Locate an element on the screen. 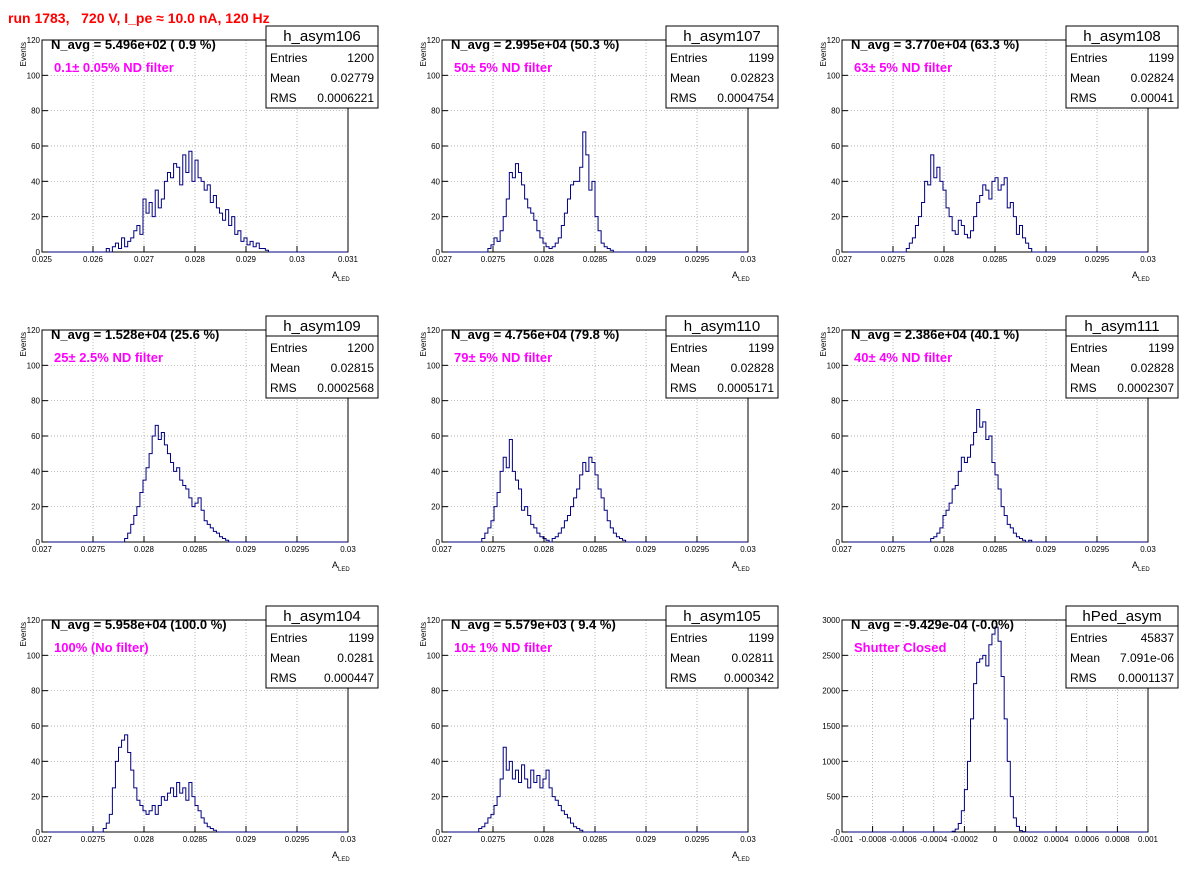 This screenshot has height=872, width=1196. histogram-name: h_asym108 is located at coordinates (1122, 36).